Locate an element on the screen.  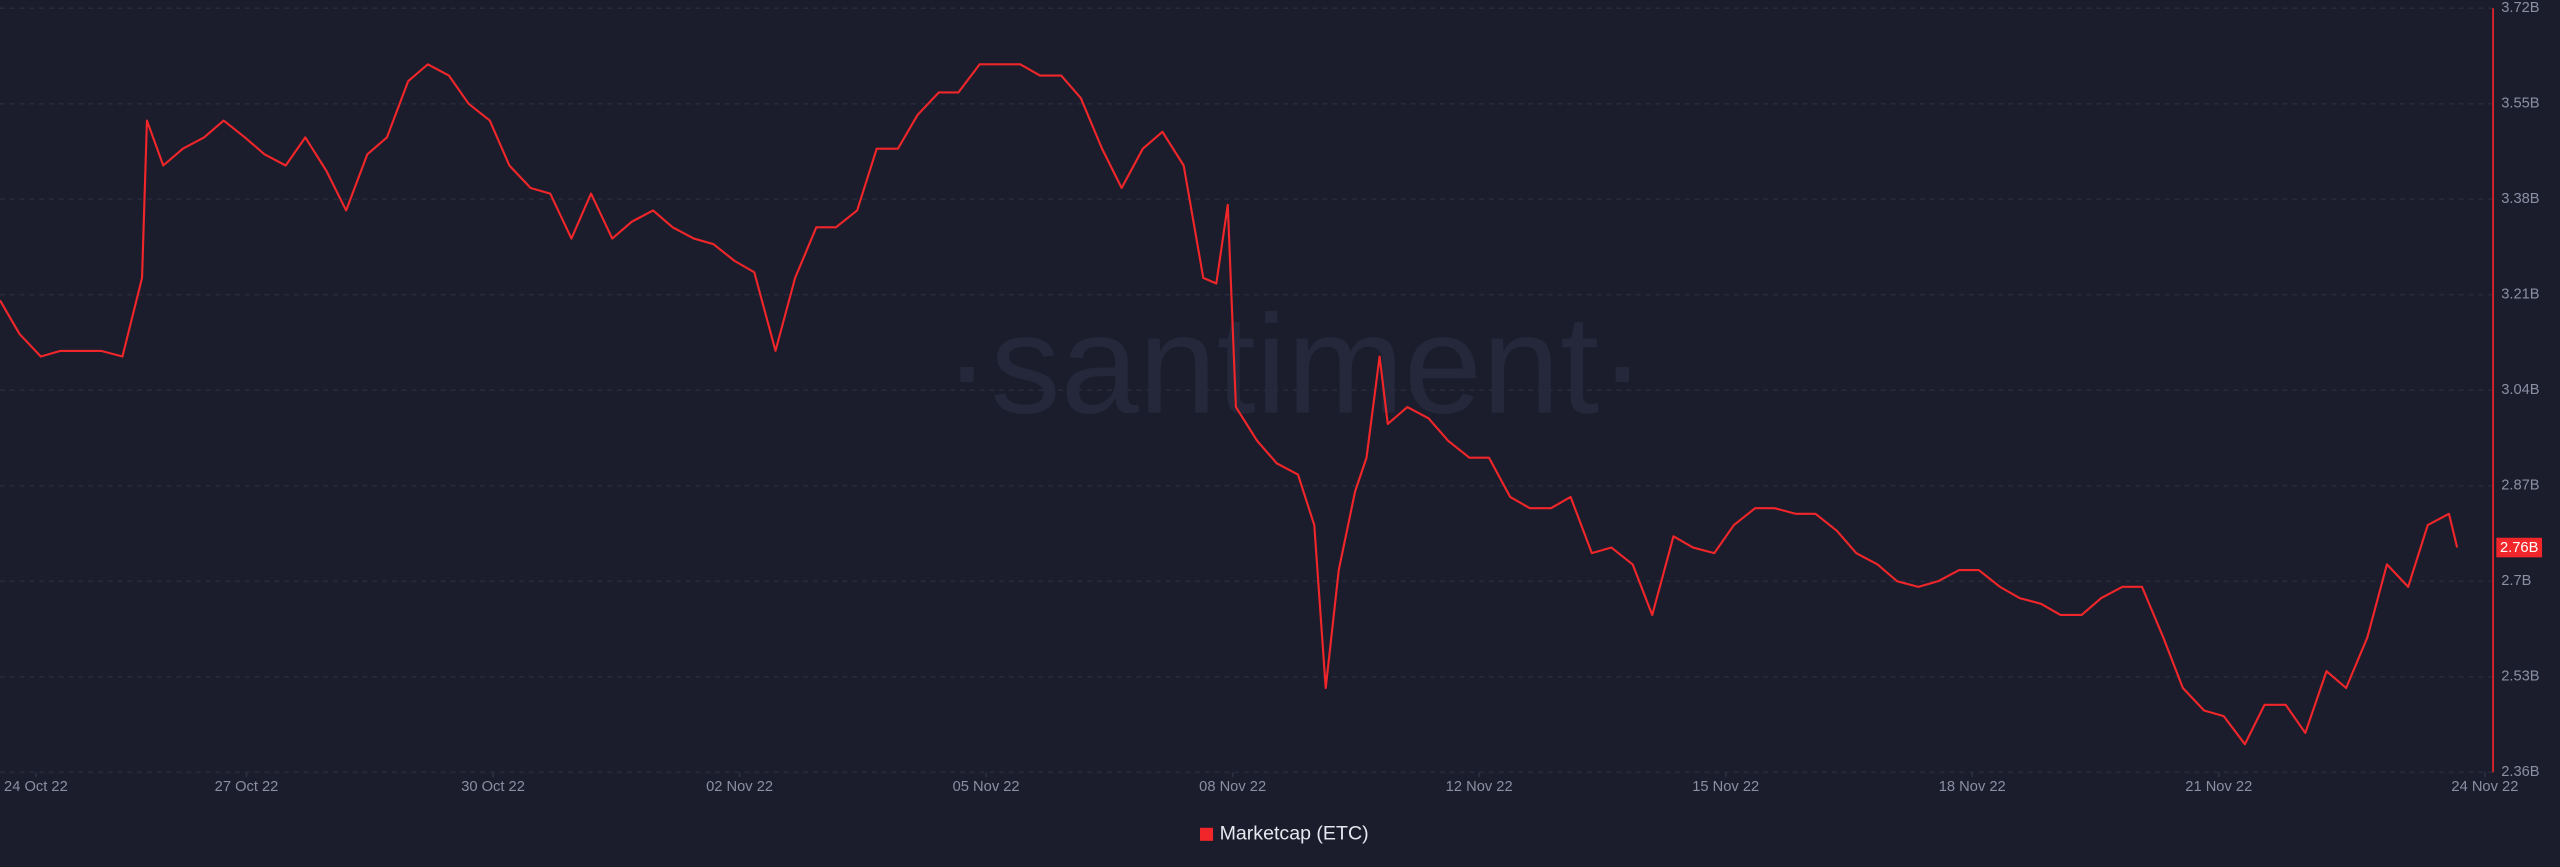
current-value-marker is located at coordinates (2519, 547).